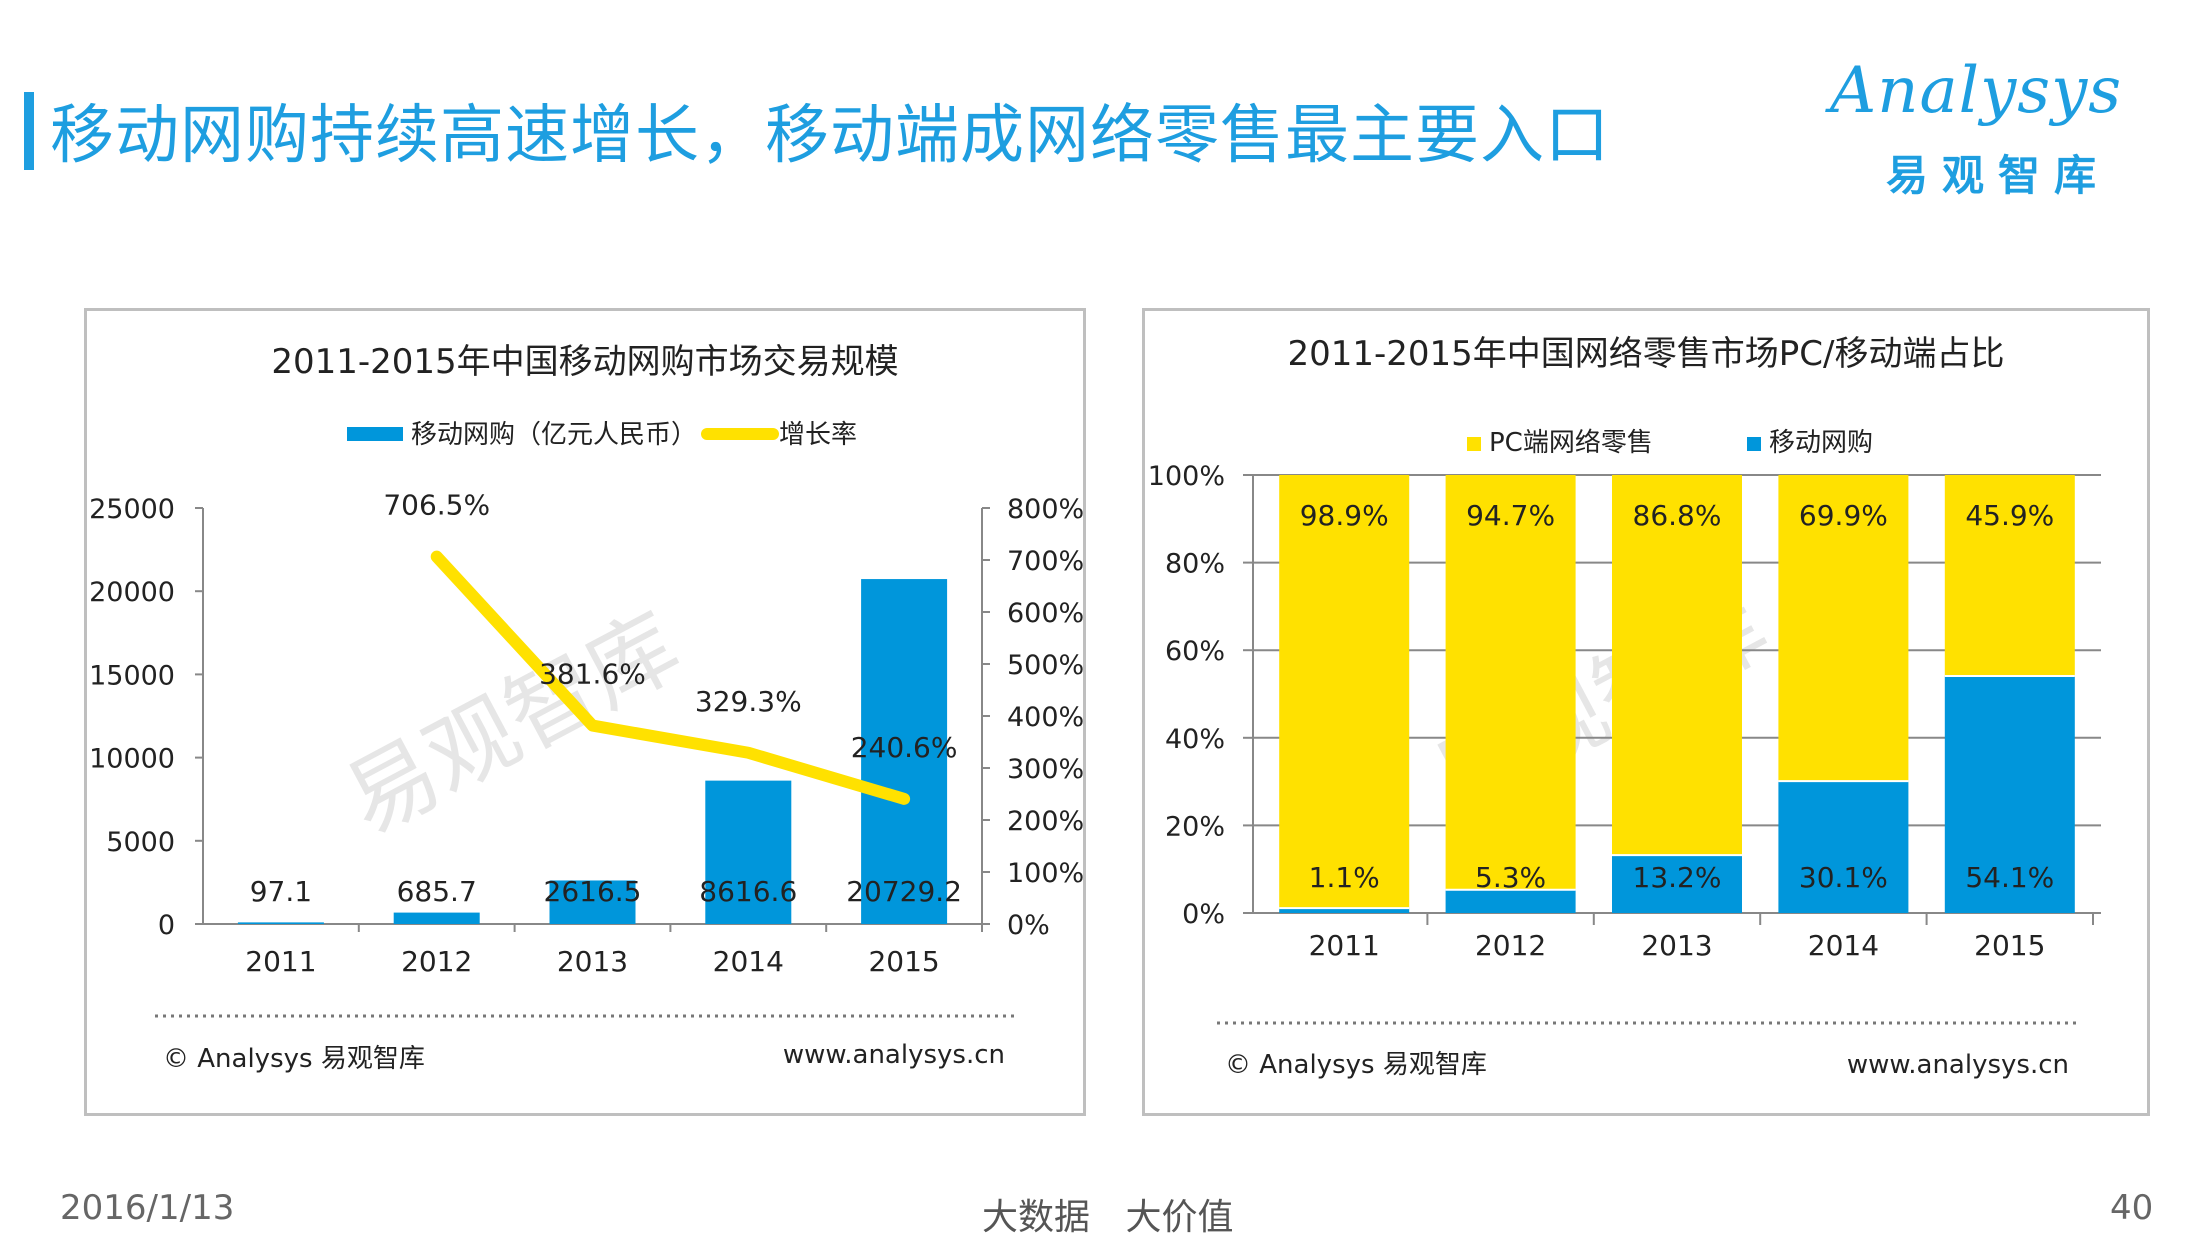 Image resolution: width=2200 pixels, height=1240 pixels. What do you see at coordinates (1510, 682) in the screenshot?
I see `bar-pc-2012` at bounding box center [1510, 682].